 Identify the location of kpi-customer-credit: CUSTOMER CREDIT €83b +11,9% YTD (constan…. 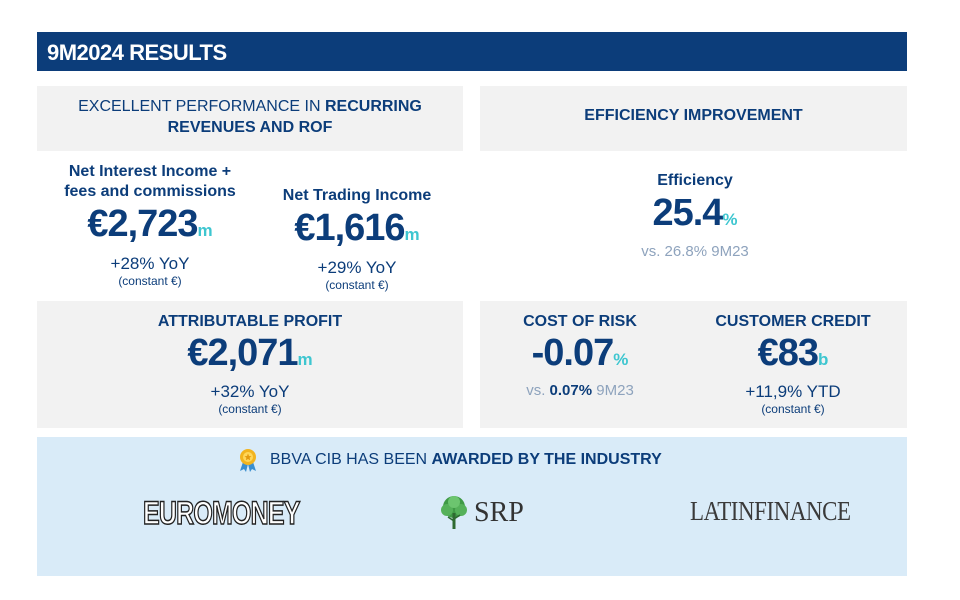
(793, 364).